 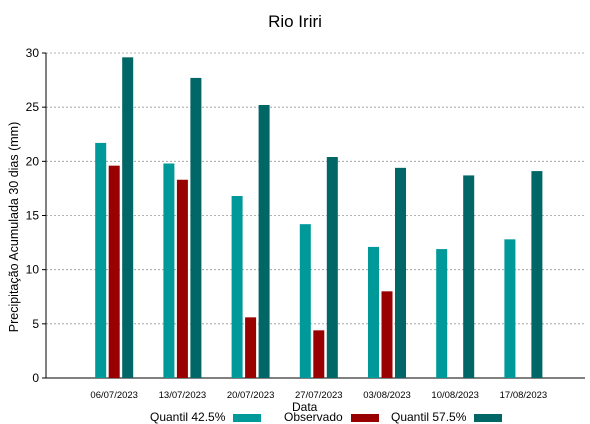 I want to click on legend-label-quantil-42: Quantil 42.5%, so click(x=188, y=417).